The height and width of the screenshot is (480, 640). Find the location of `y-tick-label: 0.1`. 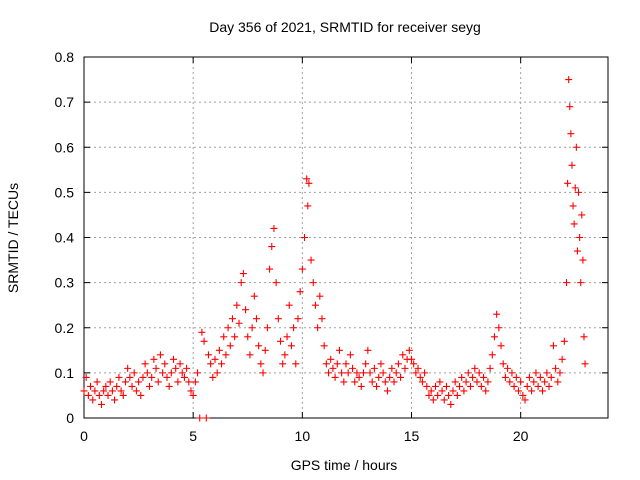

y-tick-label: 0.1 is located at coordinates (65, 373).